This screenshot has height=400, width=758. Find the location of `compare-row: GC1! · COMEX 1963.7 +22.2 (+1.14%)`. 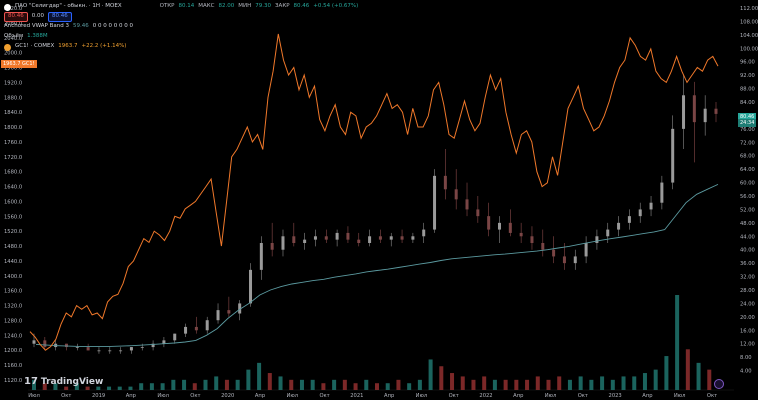

compare-row: GC1! · COMEX 1963.7 +22.2 (+1.14%) is located at coordinates (181, 47).